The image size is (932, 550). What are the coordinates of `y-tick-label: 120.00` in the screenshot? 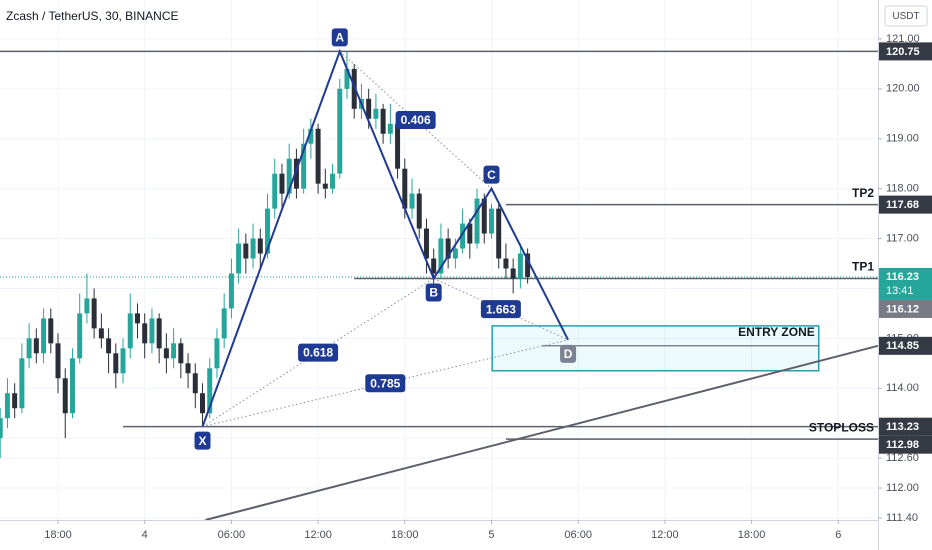 It's located at (903, 89).